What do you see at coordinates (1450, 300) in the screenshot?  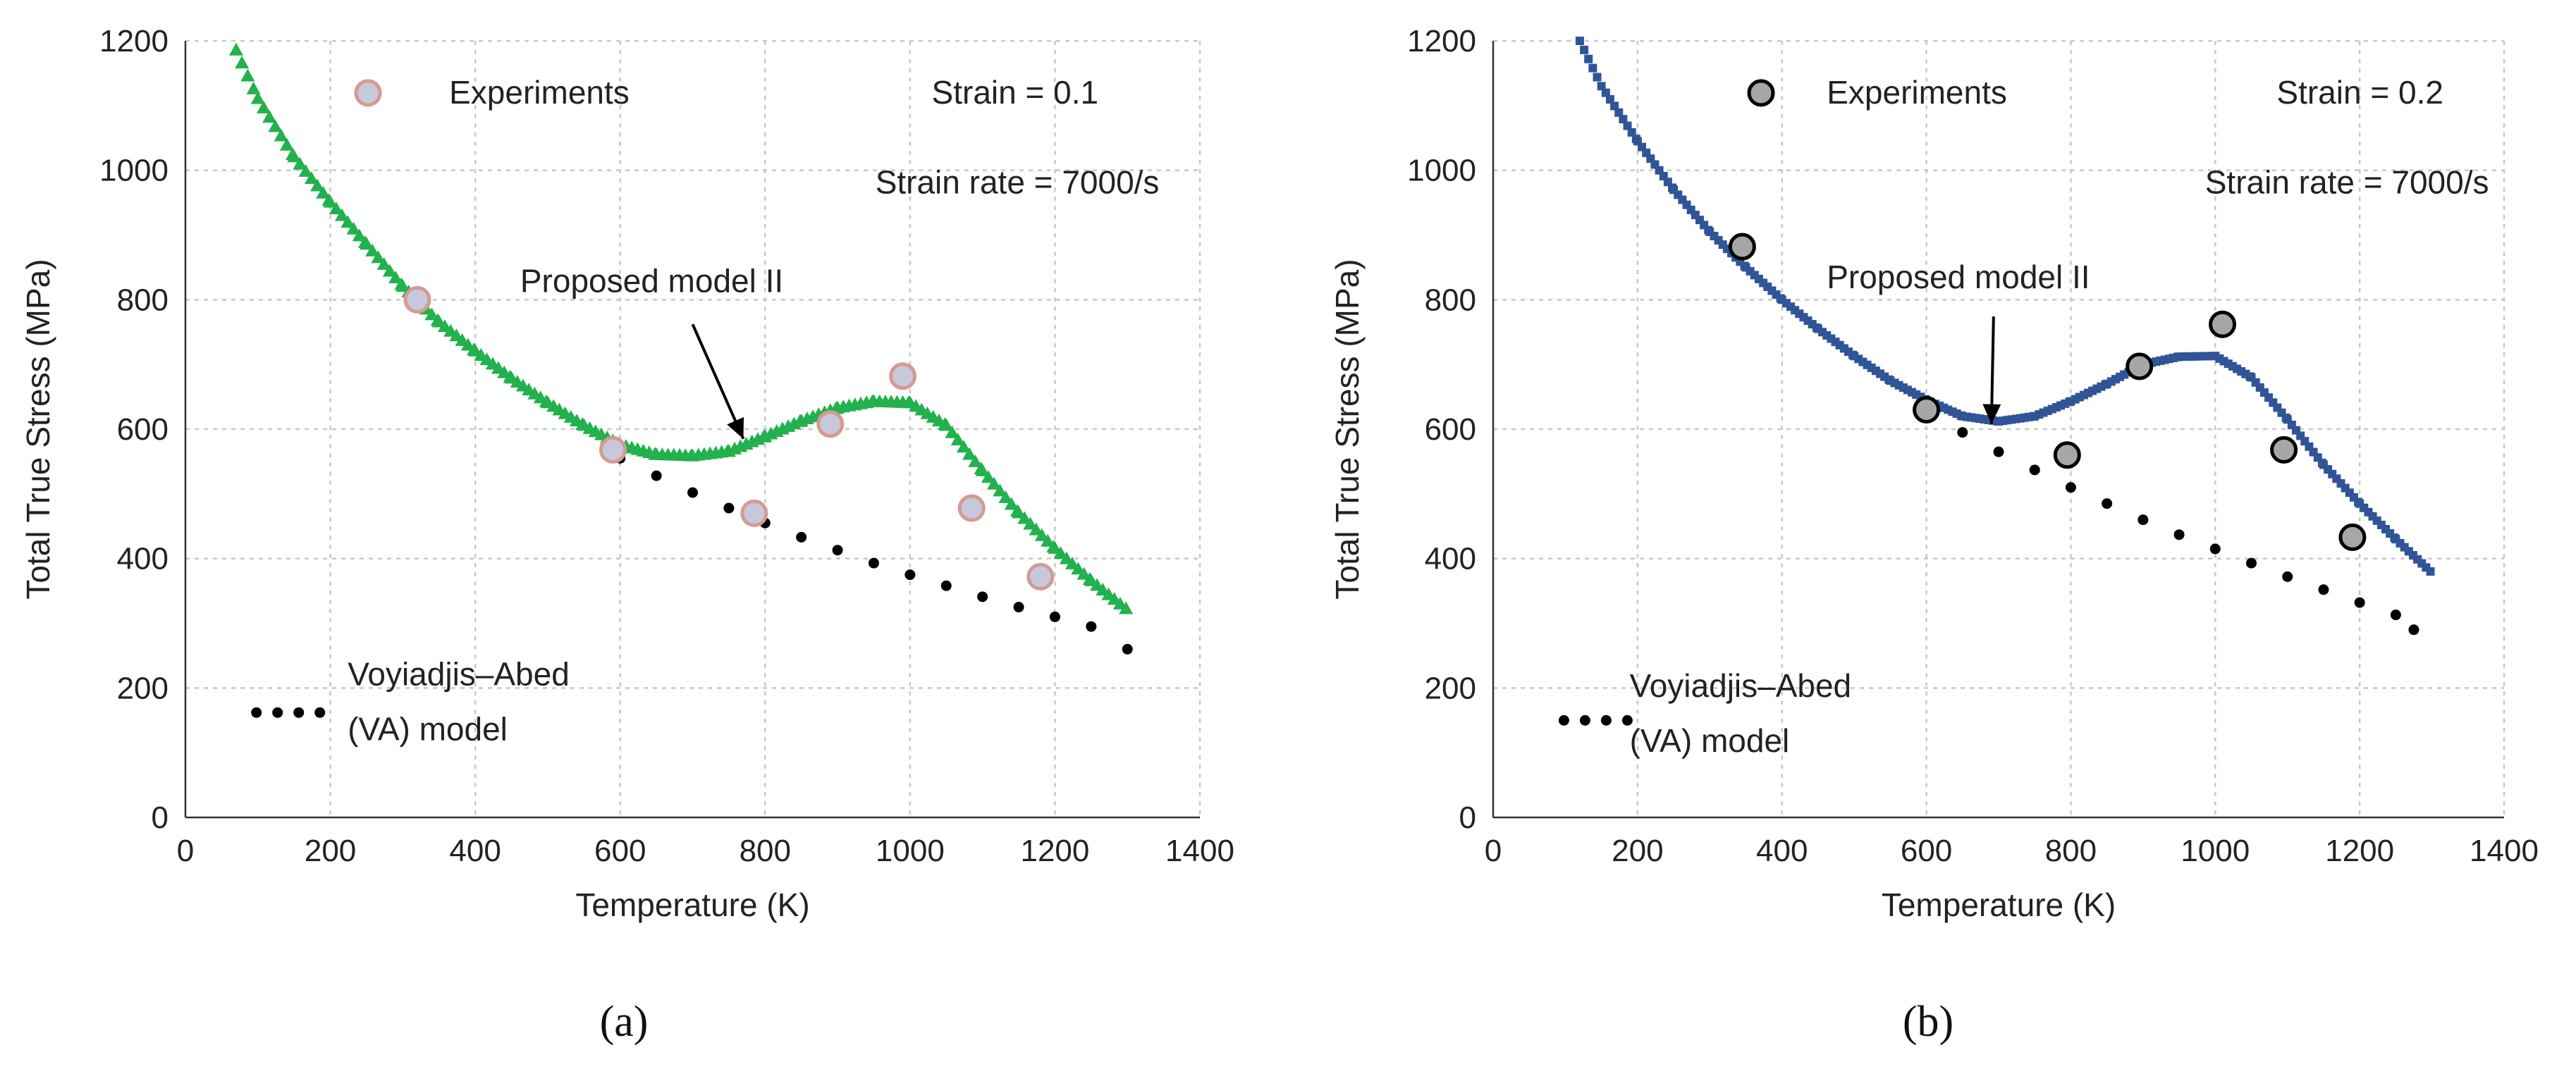 I see `y-tick-label: 800` at bounding box center [1450, 300].